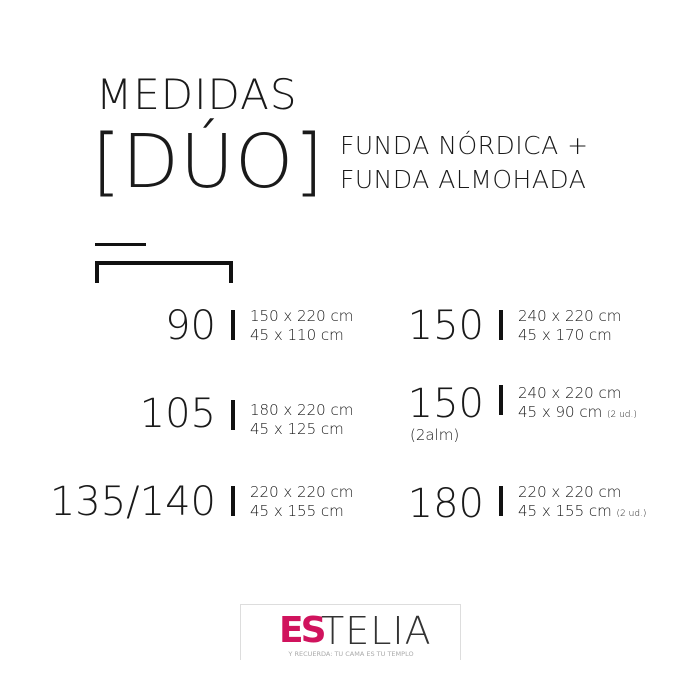 This screenshot has width=700, height=700. I want to click on logo-tagline: Y RECUERDA: TU CAMA ES TU TEMPLO, so click(351, 654).